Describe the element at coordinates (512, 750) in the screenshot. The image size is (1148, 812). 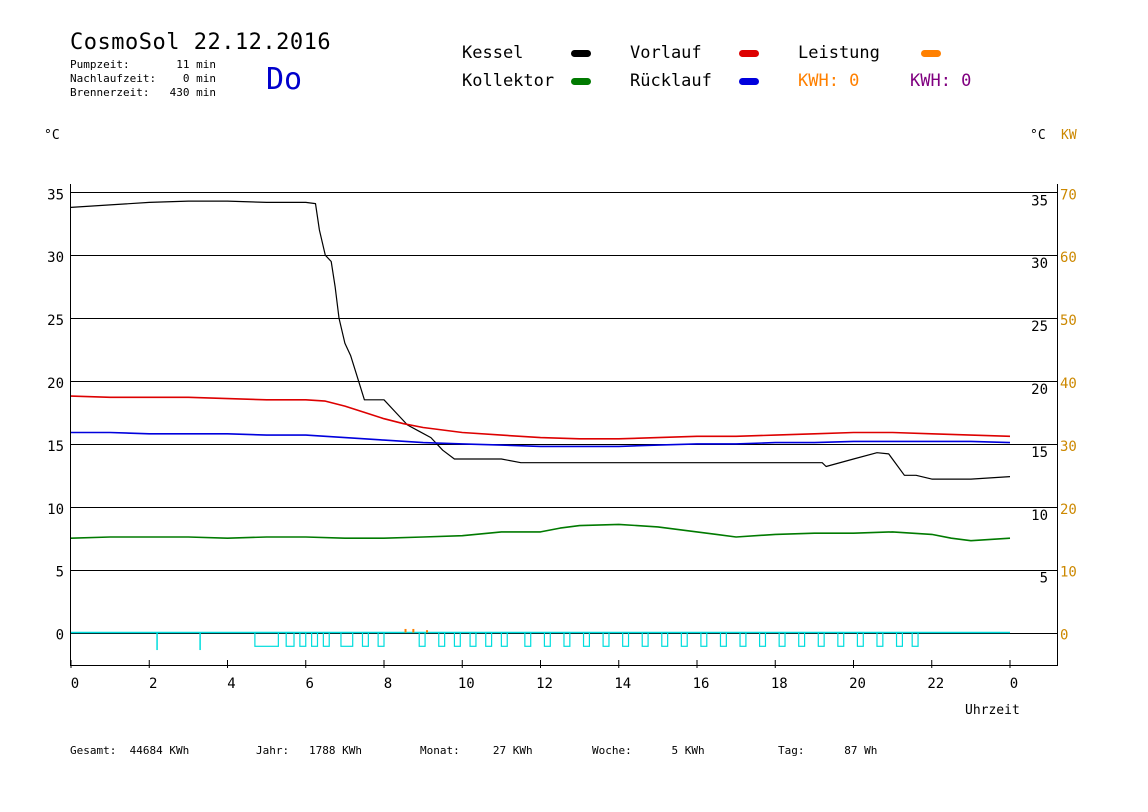
I see `footer-month-value: 27 KWh` at that location.